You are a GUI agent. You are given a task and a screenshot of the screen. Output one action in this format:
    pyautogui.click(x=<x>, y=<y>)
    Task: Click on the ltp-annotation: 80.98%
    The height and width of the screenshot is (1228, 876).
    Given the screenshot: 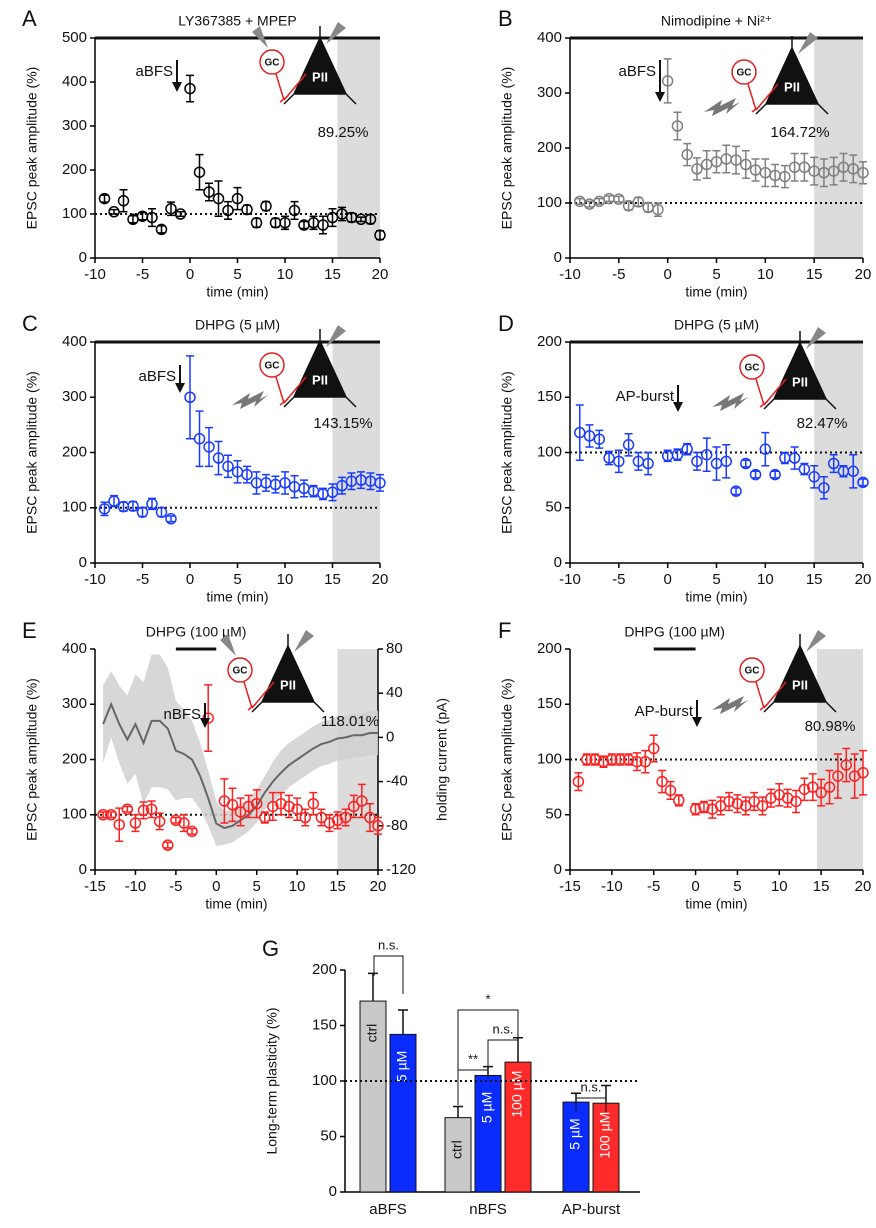 What is the action you would take?
    pyautogui.click(x=830, y=726)
    